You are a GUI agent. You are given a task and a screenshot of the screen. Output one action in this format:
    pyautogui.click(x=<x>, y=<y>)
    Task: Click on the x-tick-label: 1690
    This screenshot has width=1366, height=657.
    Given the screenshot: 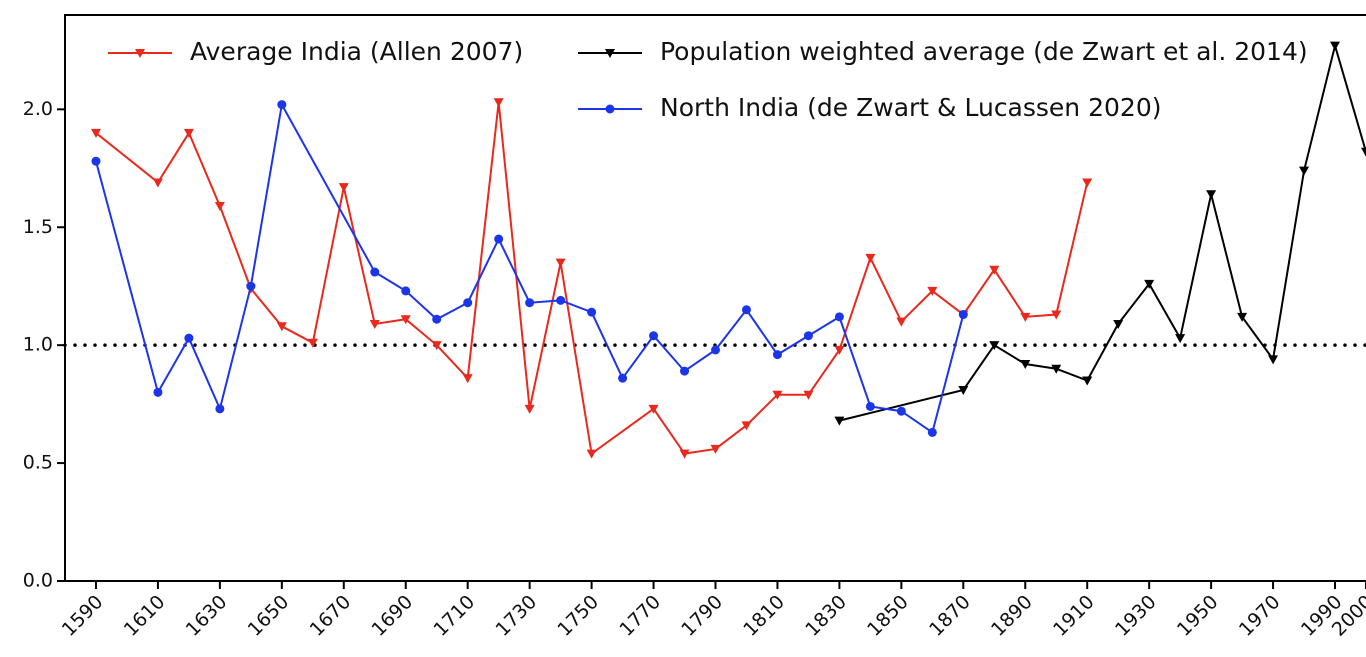 What is the action you would take?
    pyautogui.click(x=393, y=616)
    